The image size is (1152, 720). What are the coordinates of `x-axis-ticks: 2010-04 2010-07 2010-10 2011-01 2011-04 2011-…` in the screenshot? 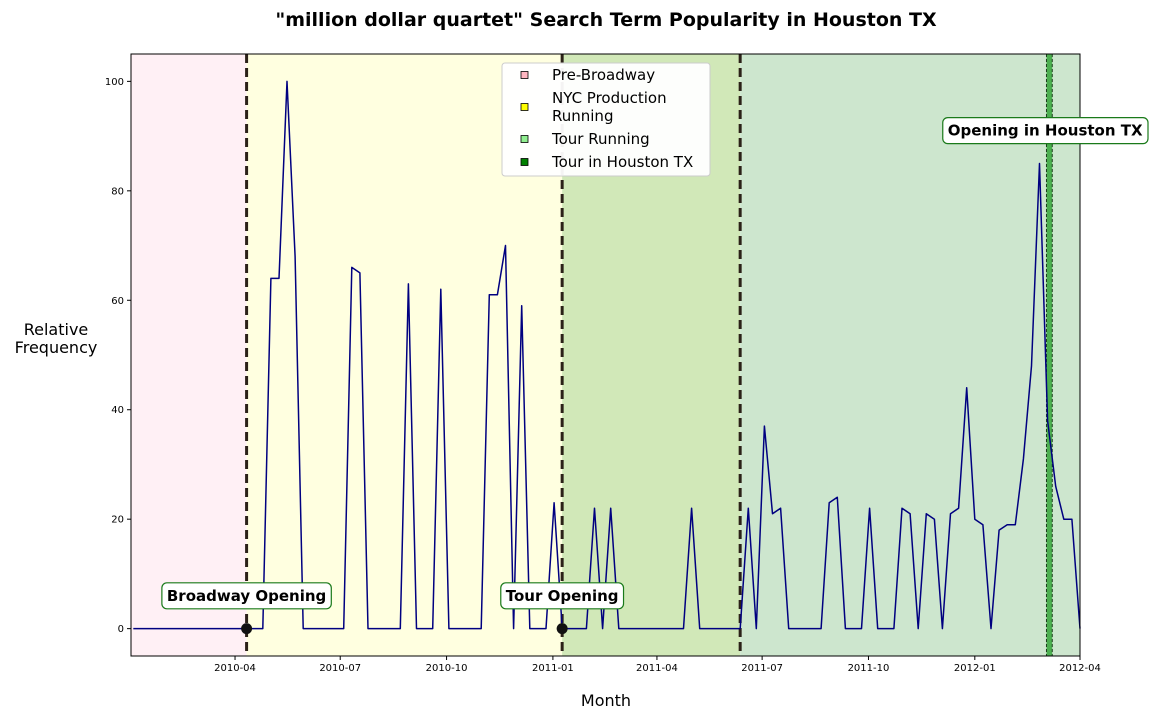 It's located at (657, 665).